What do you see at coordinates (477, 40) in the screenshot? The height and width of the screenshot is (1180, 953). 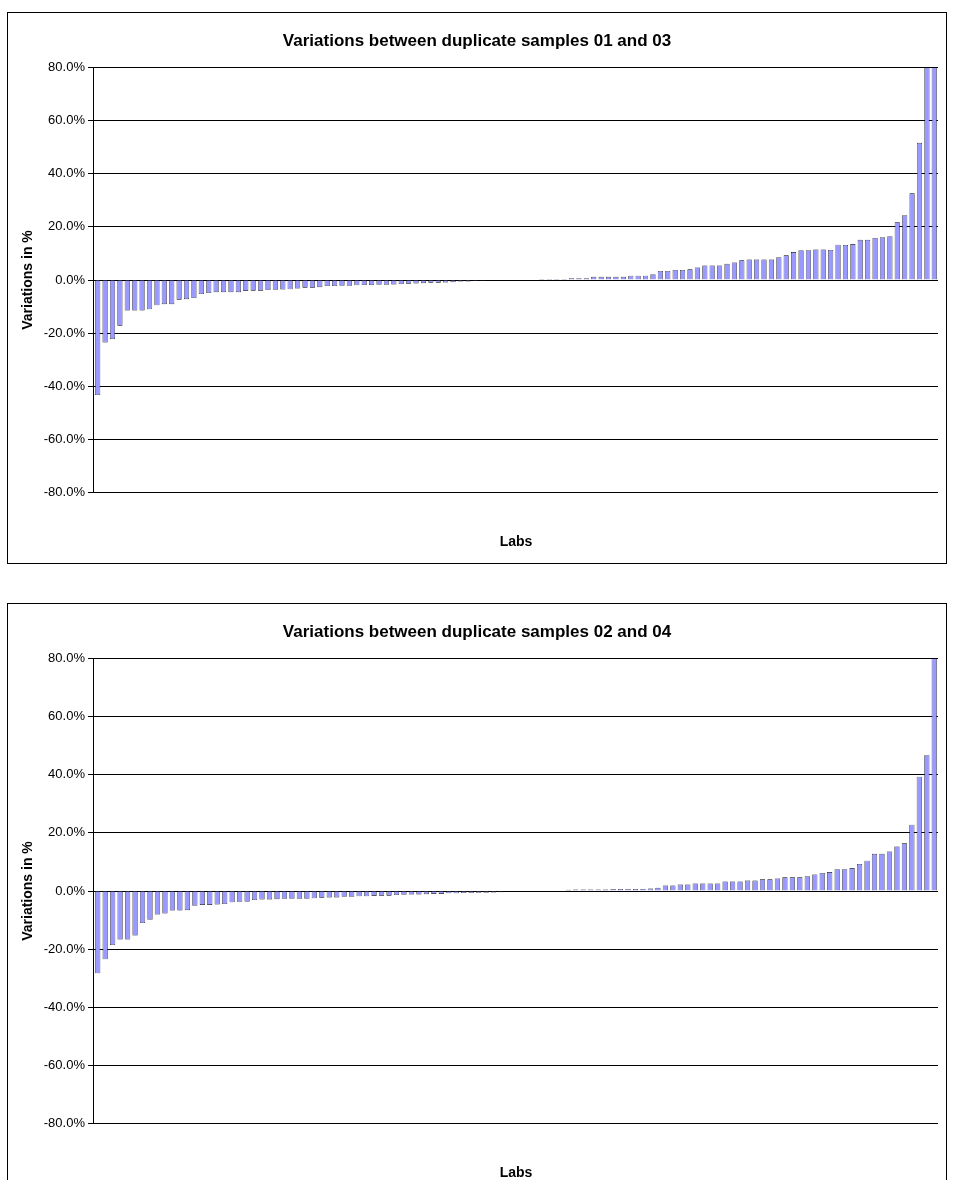 I see `chart-title: Variations between duplicate samples 01 and 03` at bounding box center [477, 40].